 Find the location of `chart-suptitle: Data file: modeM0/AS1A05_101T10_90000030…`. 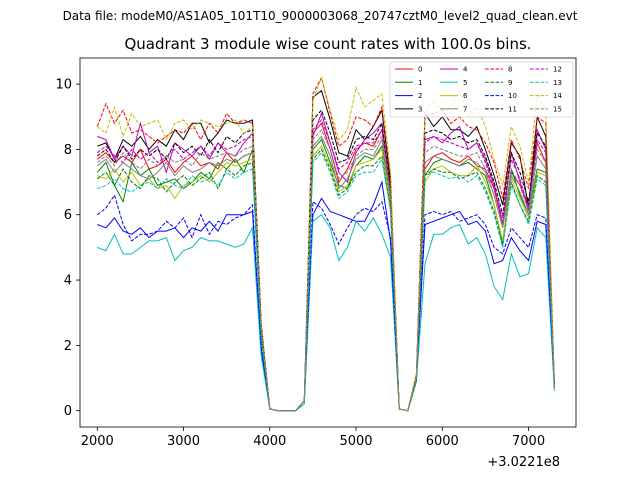

chart-suptitle: Data file: modeM0/AS1A05_101T10_90000030… is located at coordinates (320, 16).